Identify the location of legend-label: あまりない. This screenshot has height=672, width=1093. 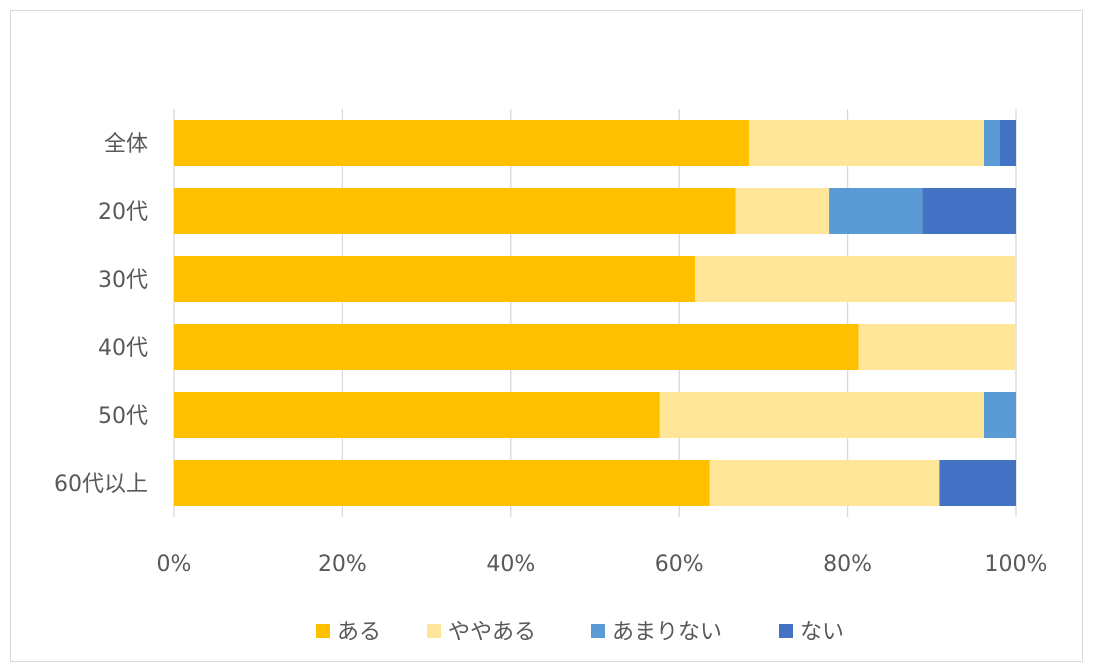
(667, 632).